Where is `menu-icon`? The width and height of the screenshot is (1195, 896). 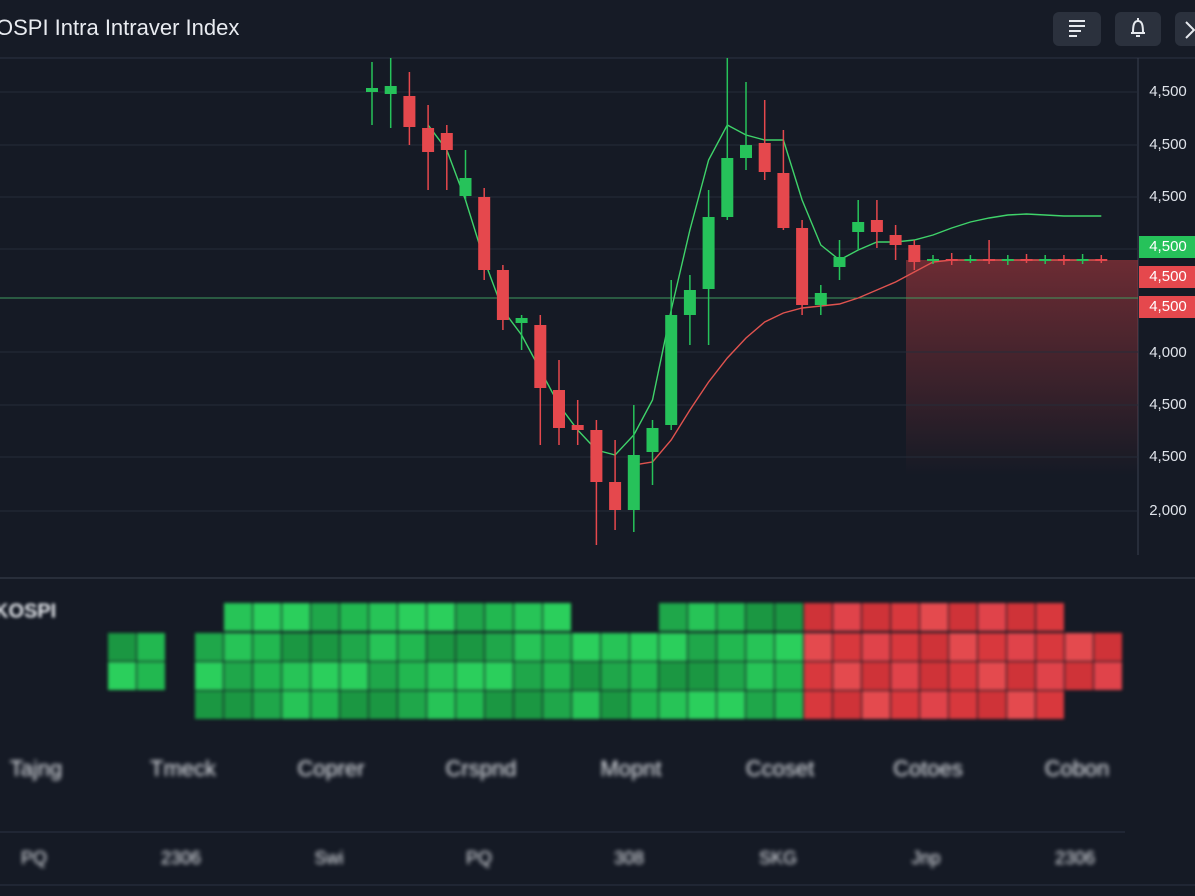 menu-icon is located at coordinates (1077, 28).